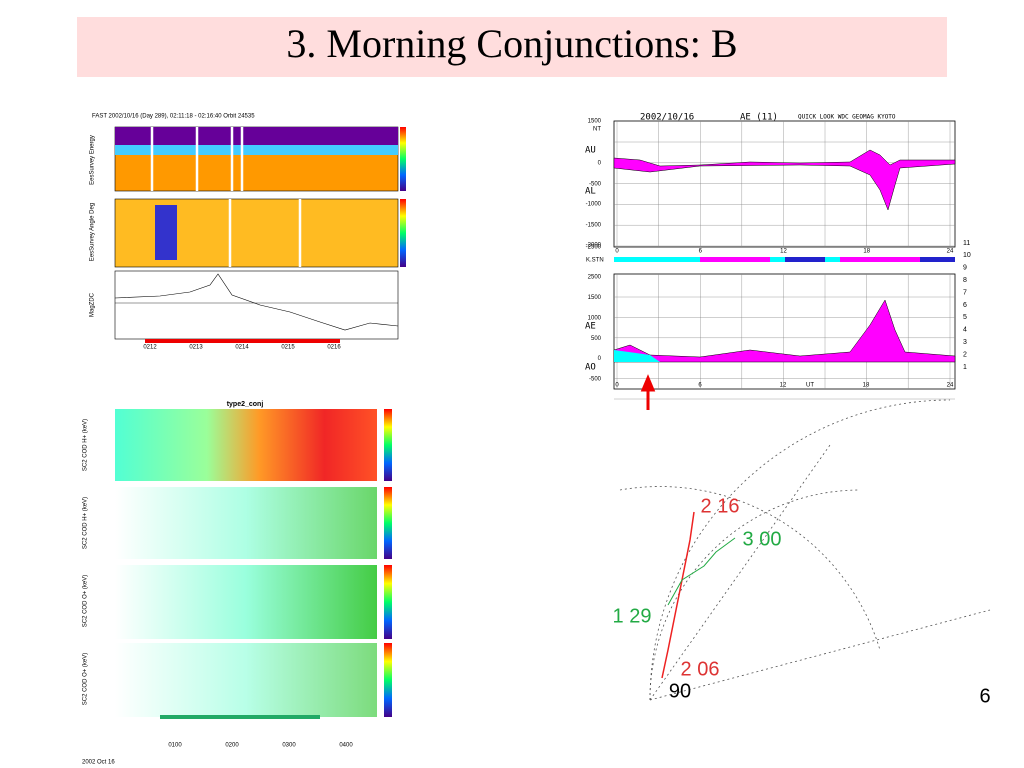 This screenshot has width=1024, height=768. Describe the element at coordinates (93, 304) in the screenshot. I see `fast-ylabel: MagZDC` at that location.